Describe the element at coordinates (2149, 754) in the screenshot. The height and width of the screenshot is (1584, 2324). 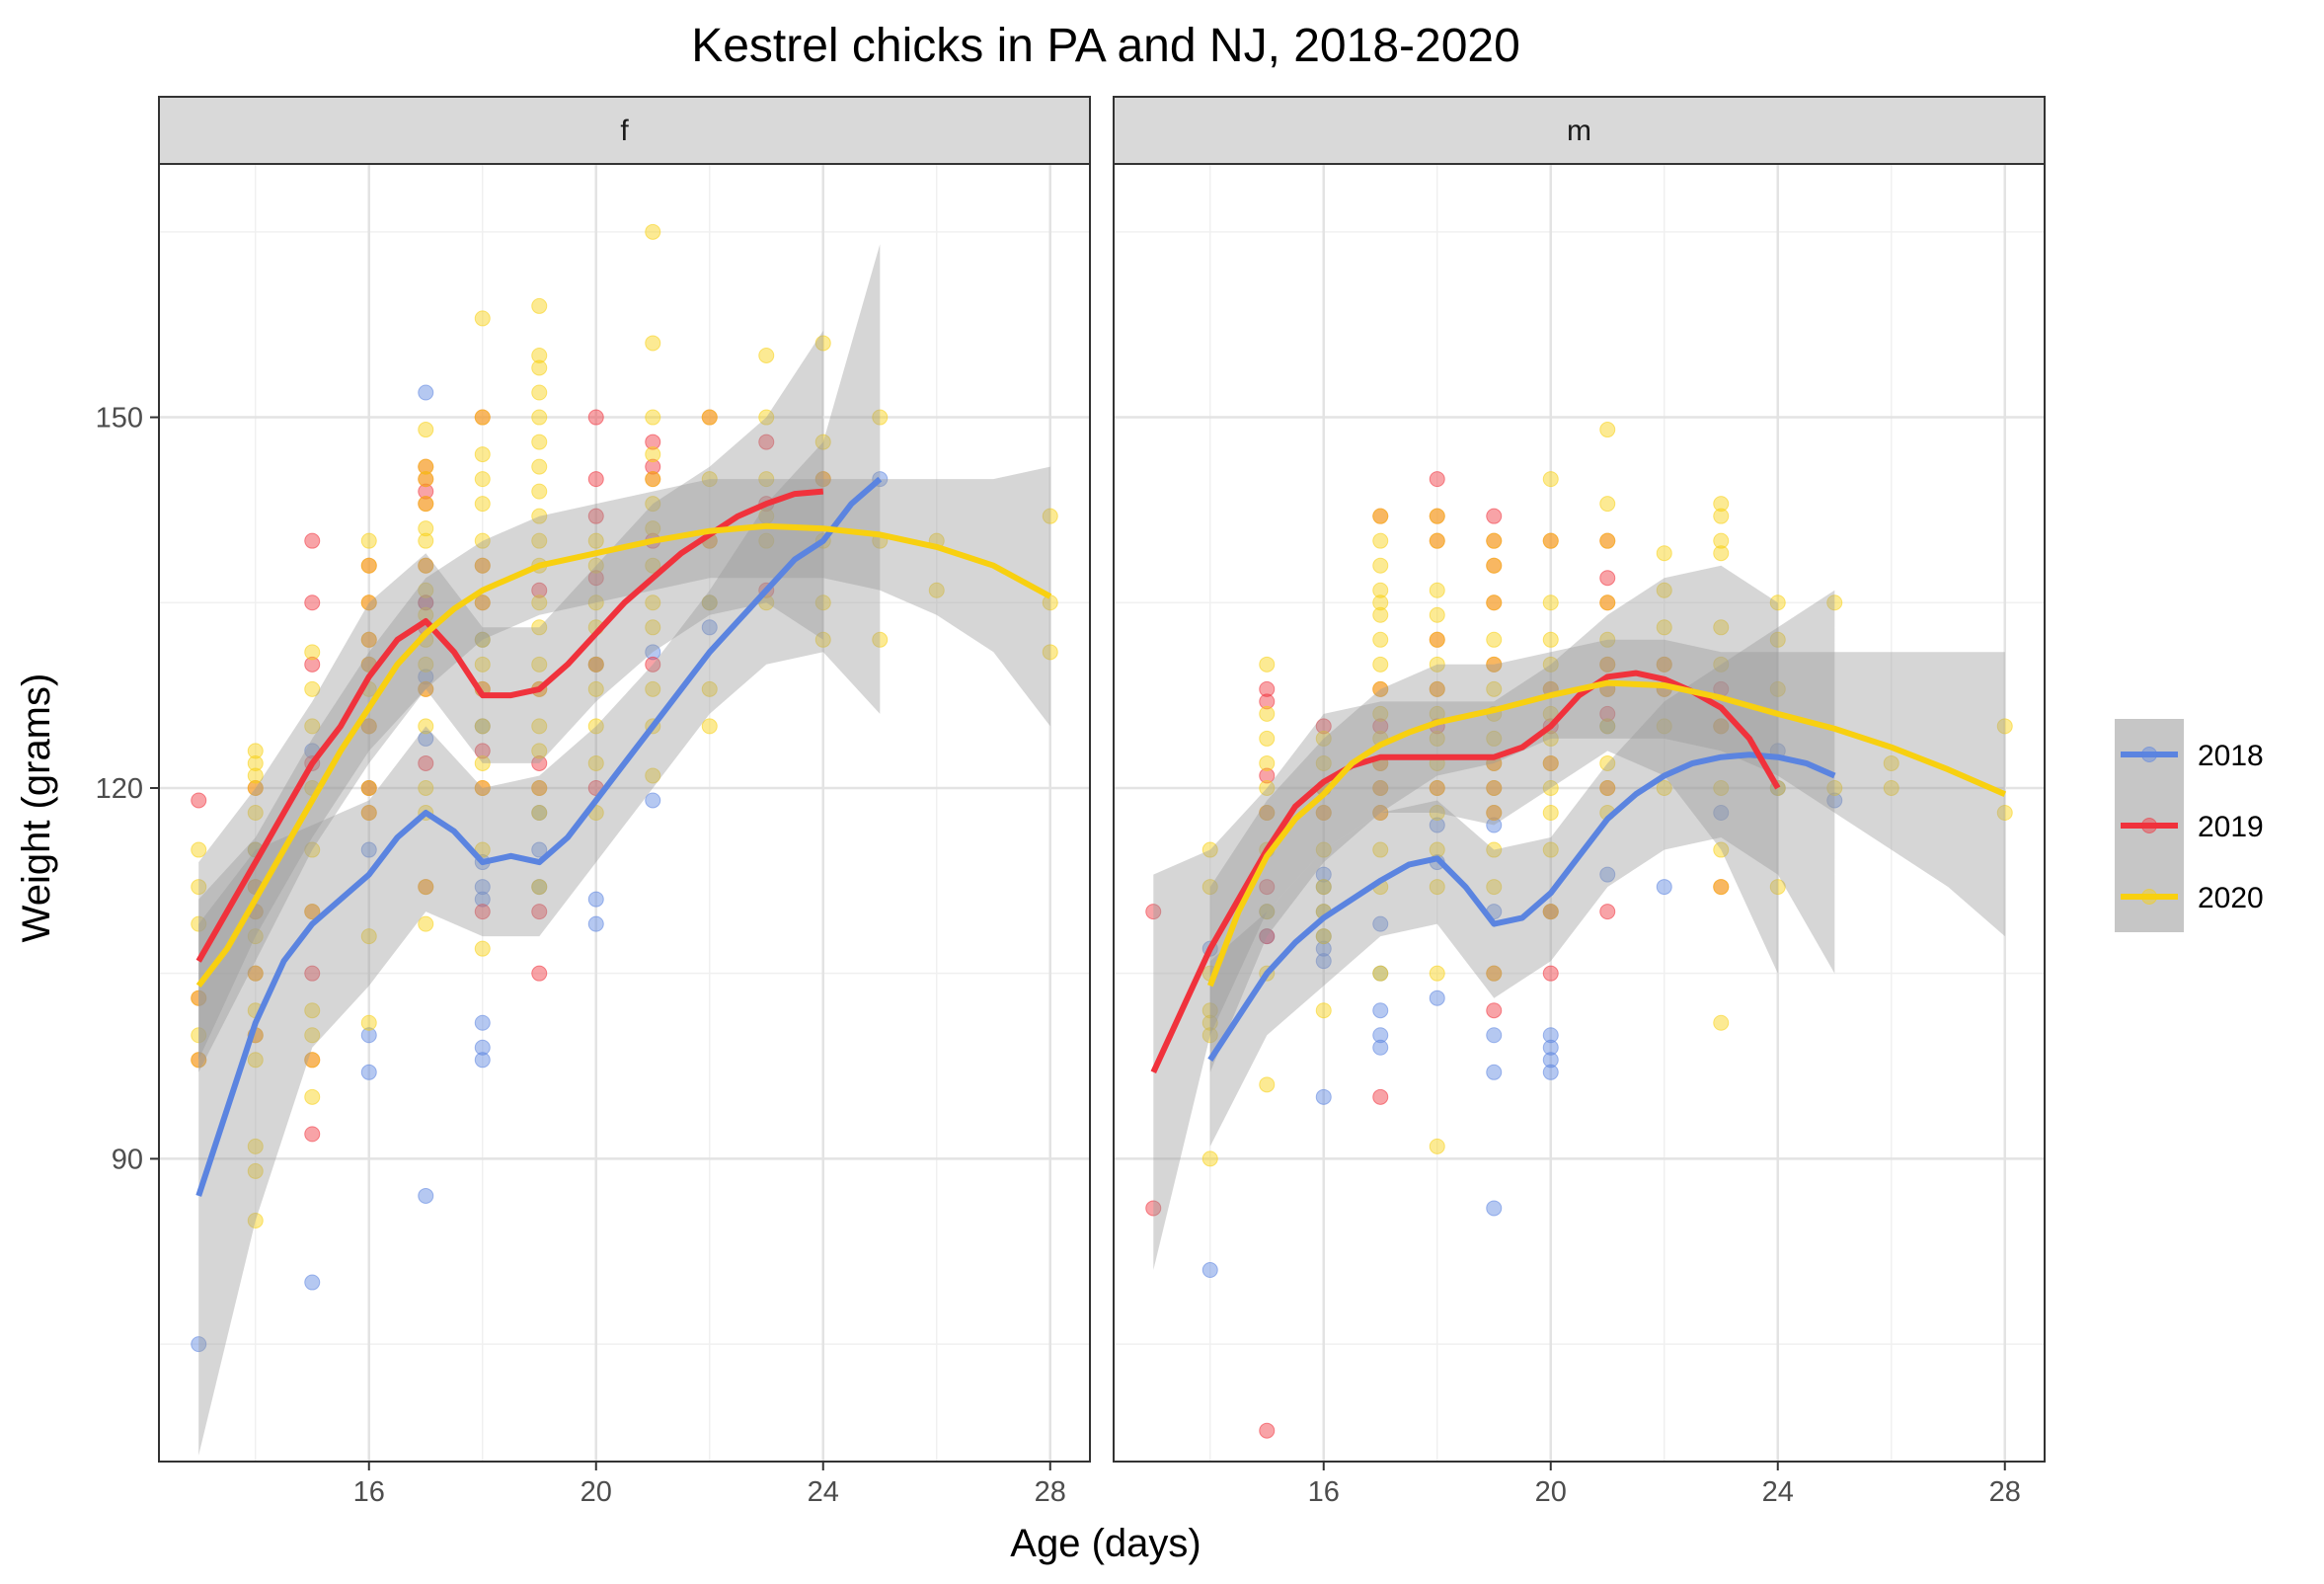
I see `legend-key-point` at that location.